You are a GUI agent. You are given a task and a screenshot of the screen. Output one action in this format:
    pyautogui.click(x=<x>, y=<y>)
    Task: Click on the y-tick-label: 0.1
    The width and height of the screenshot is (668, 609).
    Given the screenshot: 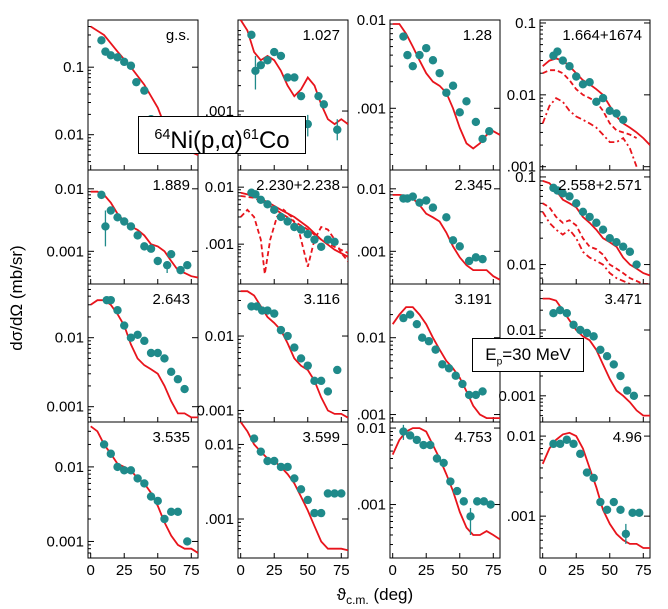 What is the action you would take?
    pyautogui.click(x=73, y=67)
    